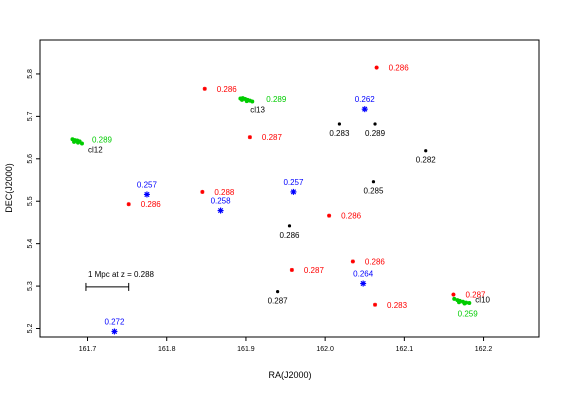 The image size is (584, 413). Describe the element at coordinates (482, 299) in the screenshot. I see `cluster-name-label: cl10` at that location.